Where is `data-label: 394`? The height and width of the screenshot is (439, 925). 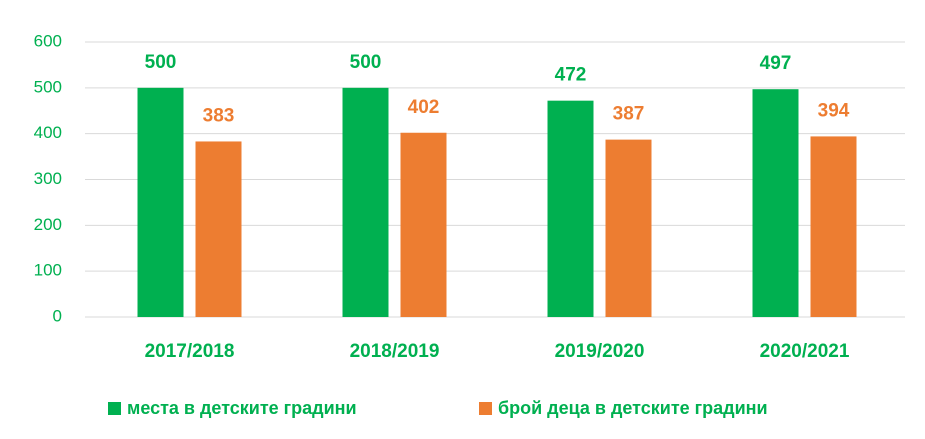
data-label: 394 is located at coordinates (834, 110).